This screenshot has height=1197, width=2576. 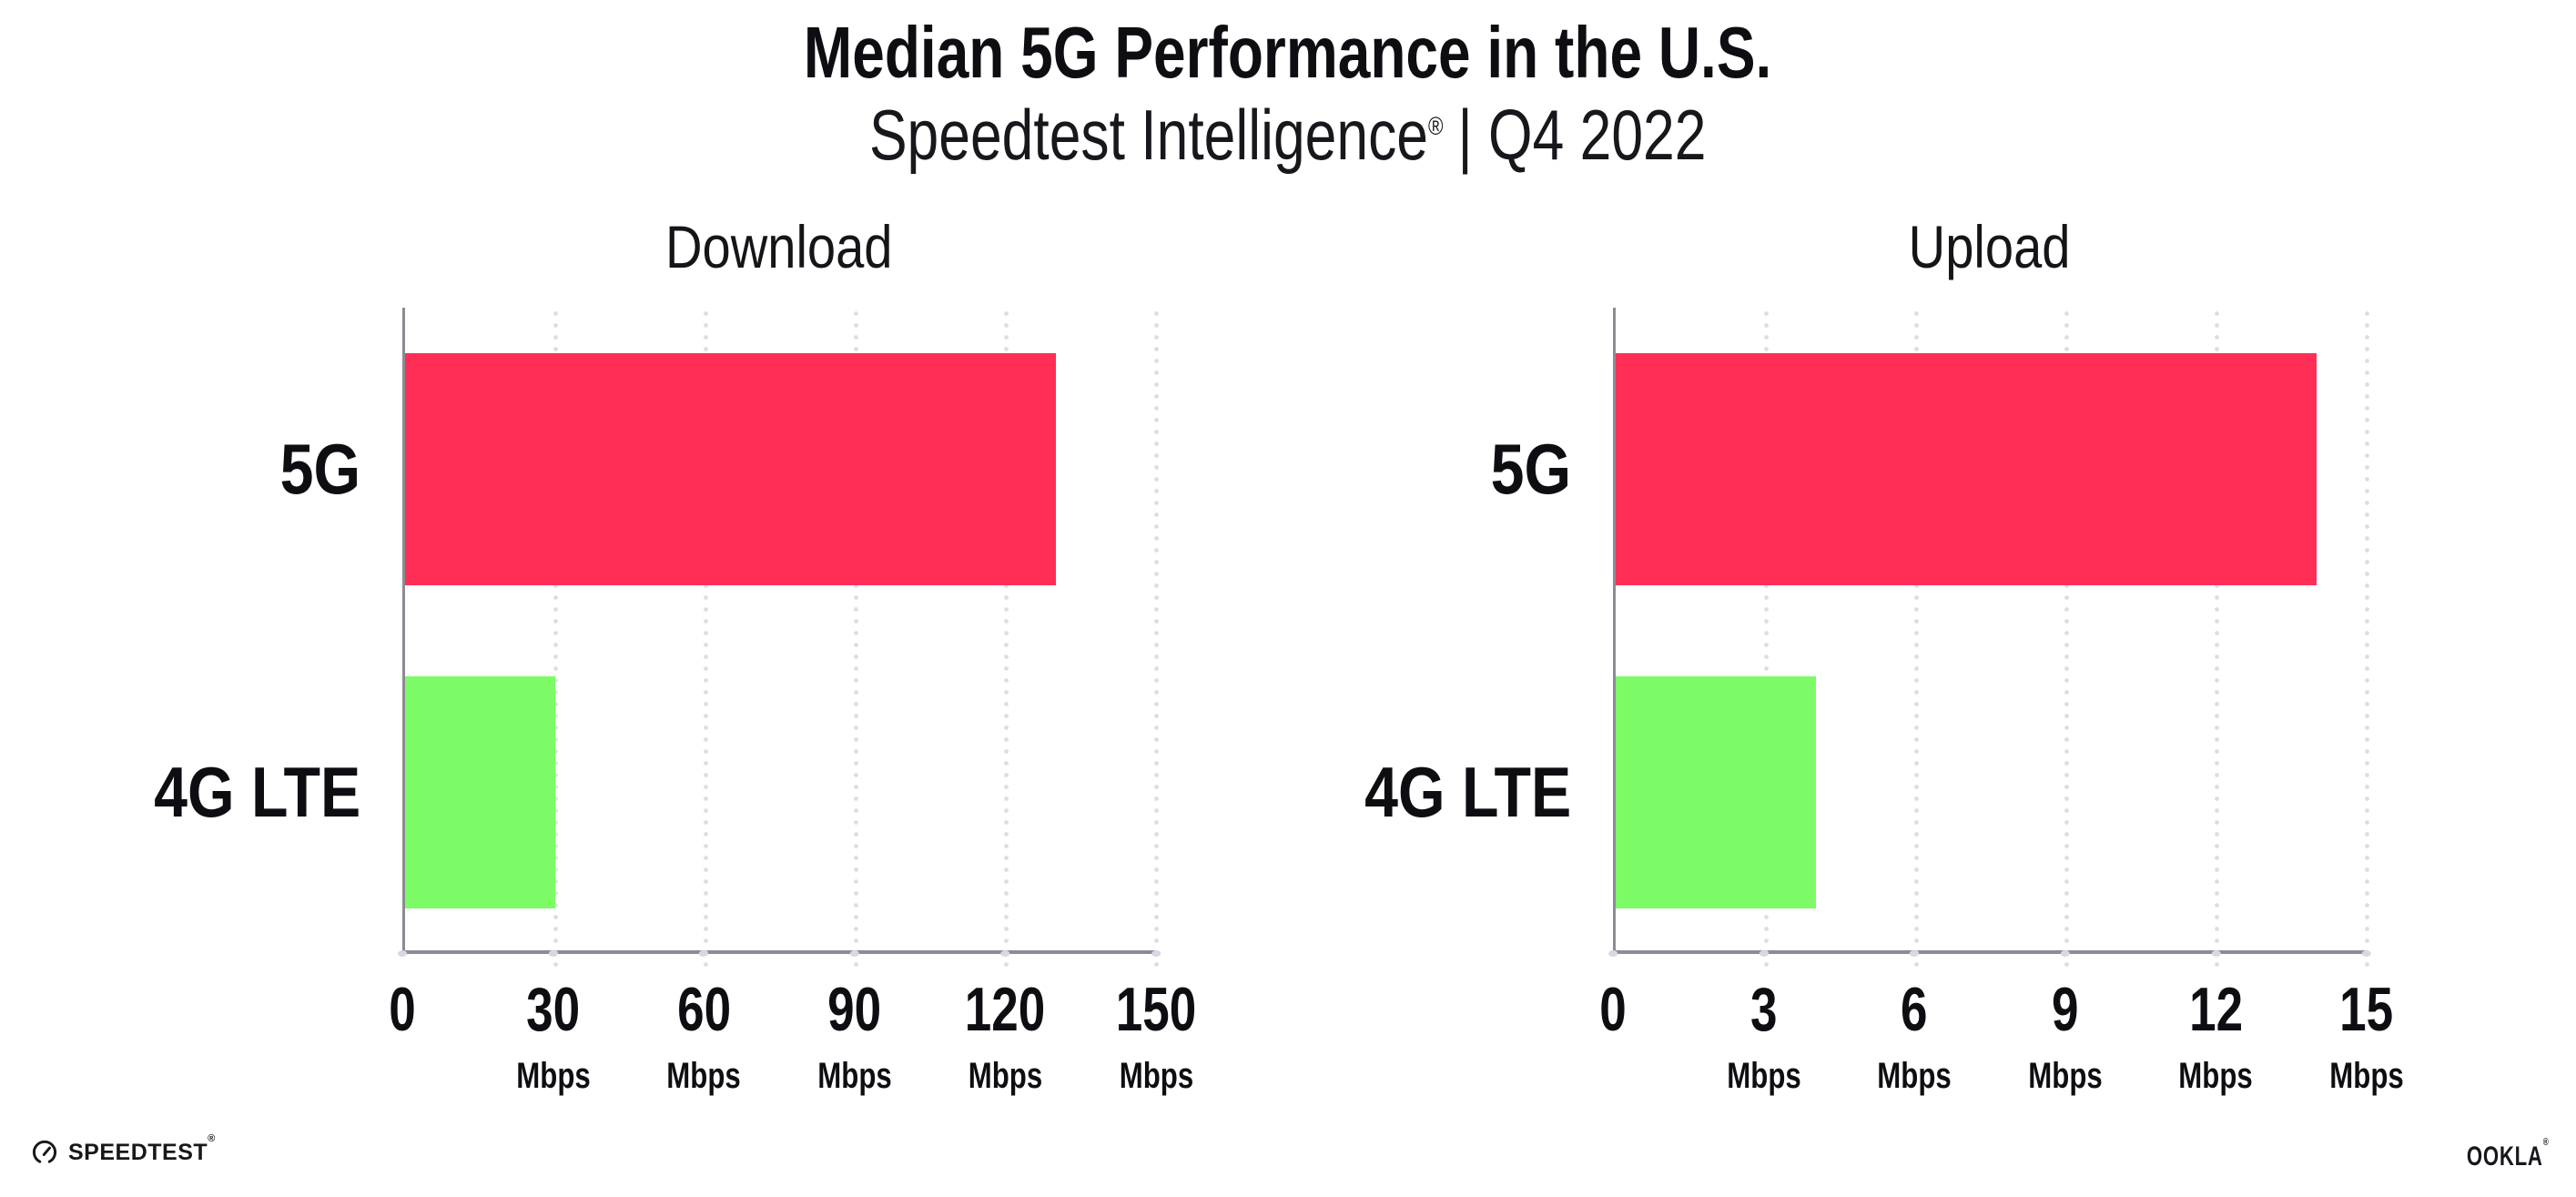 I want to click on download-chart-title: Download, so click(x=779, y=246).